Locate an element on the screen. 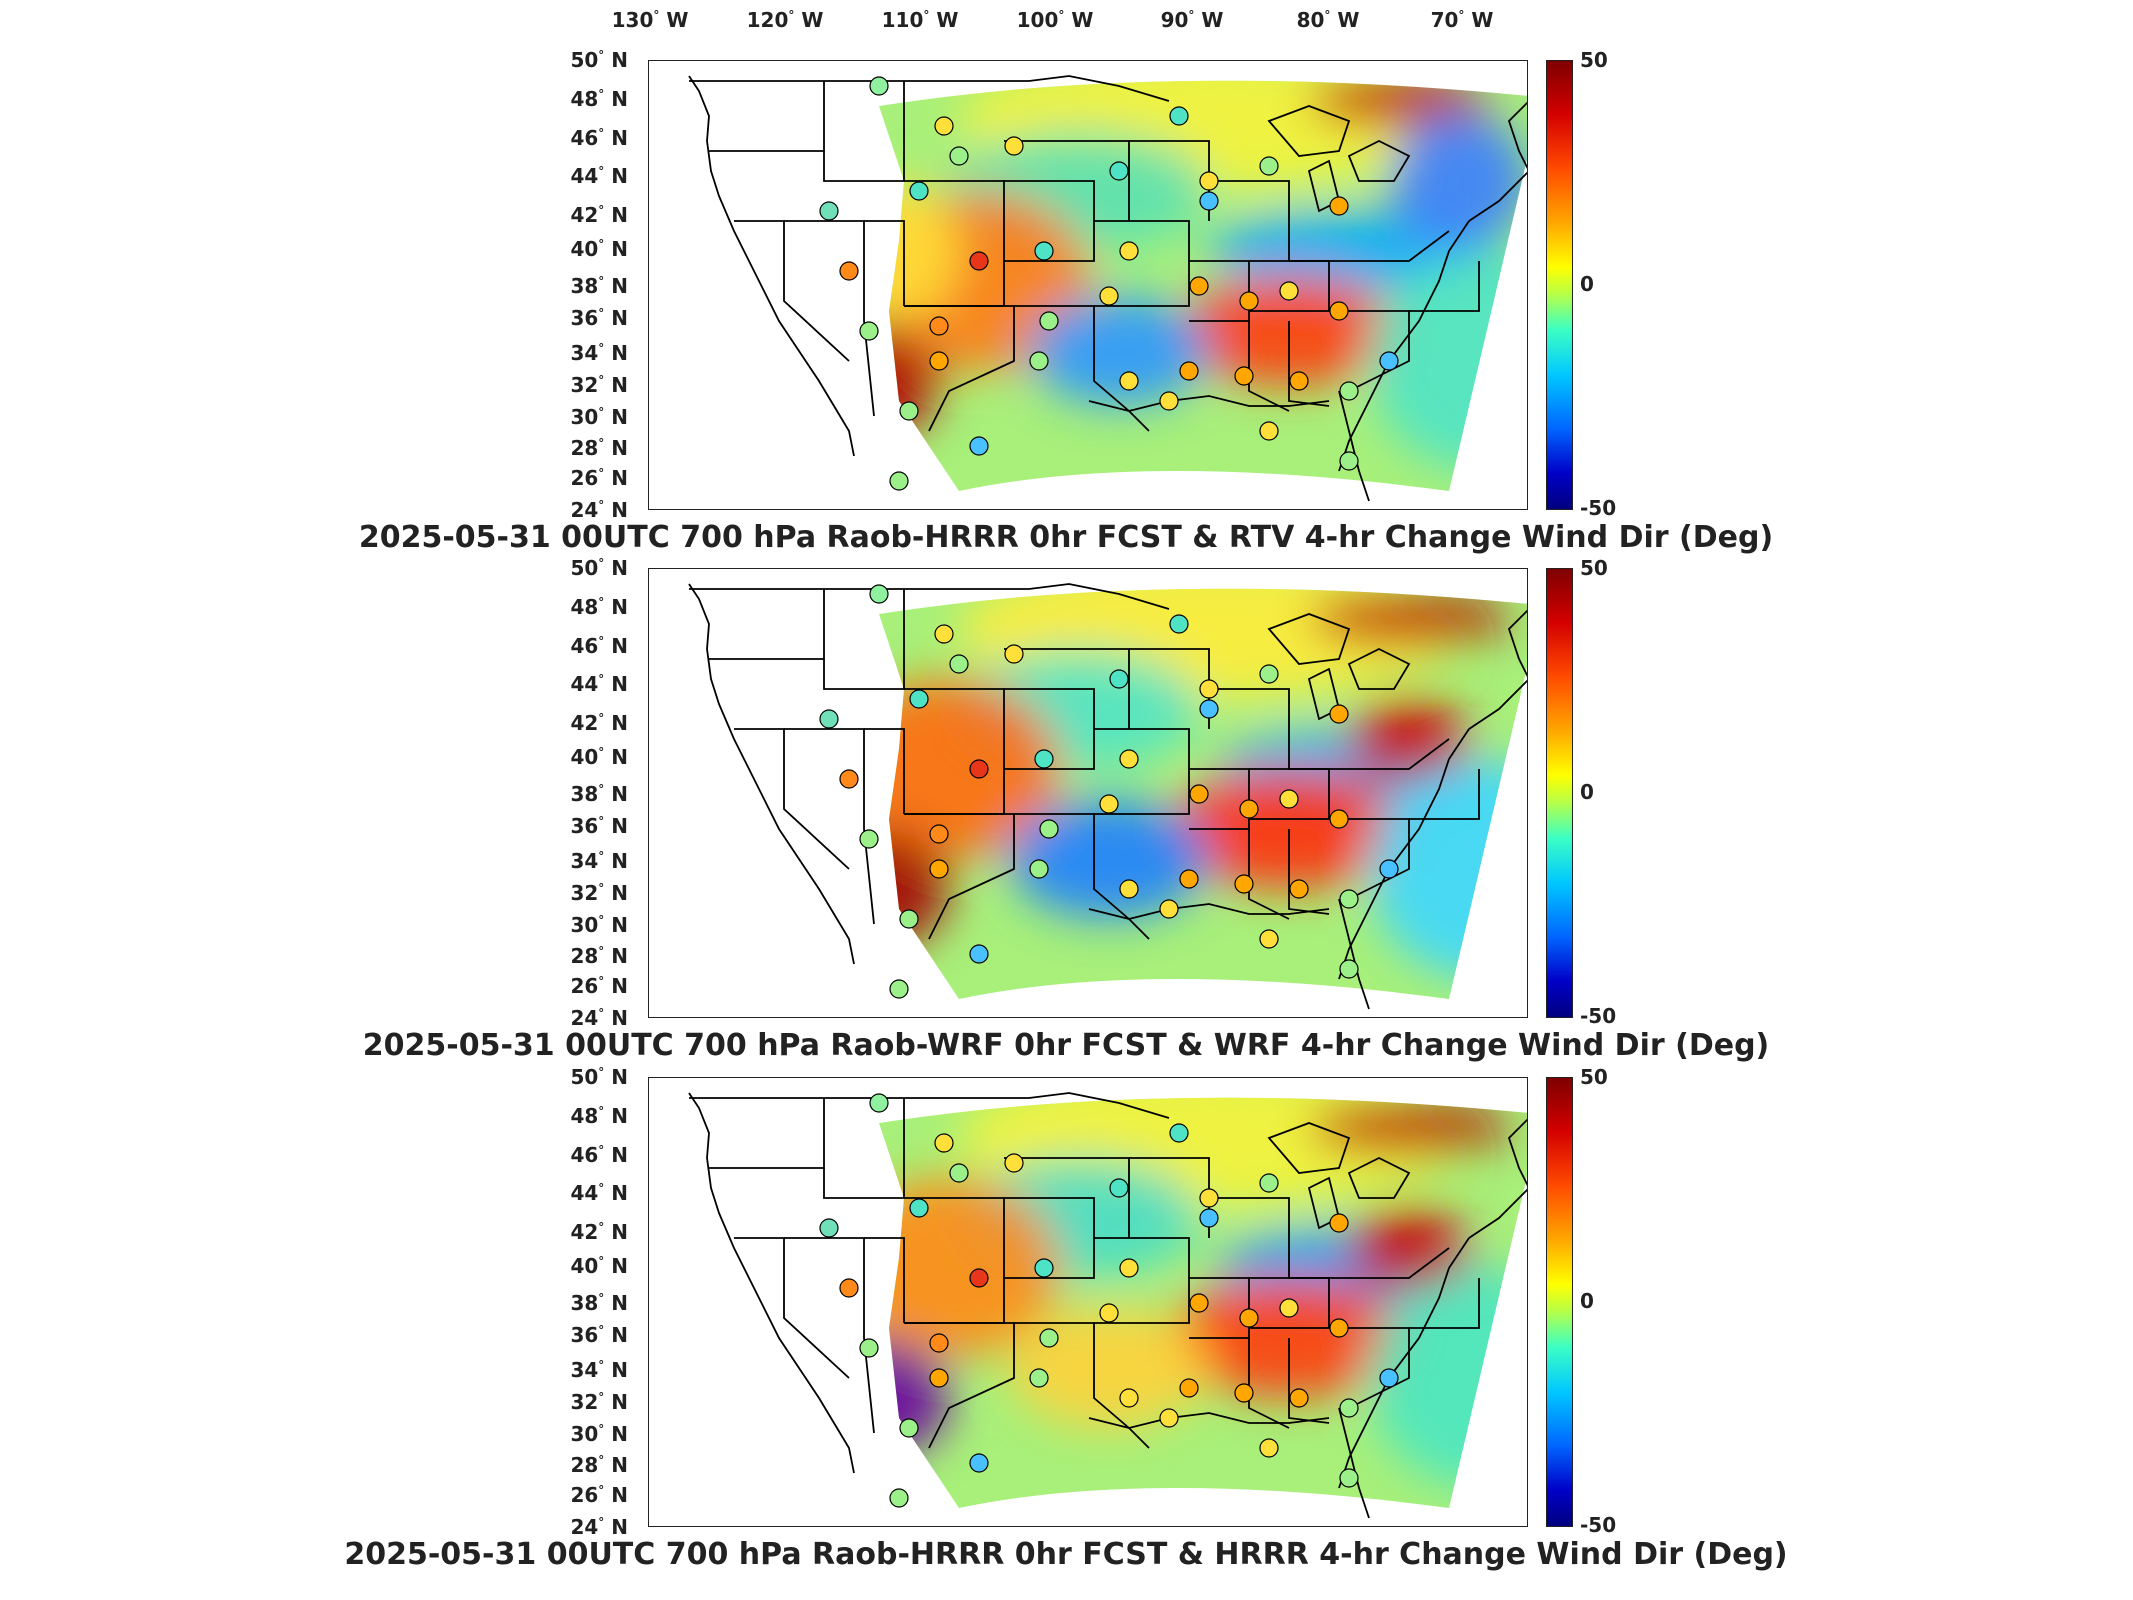 The image size is (2133, 1600). map-svg is located at coordinates (1107, 1305).